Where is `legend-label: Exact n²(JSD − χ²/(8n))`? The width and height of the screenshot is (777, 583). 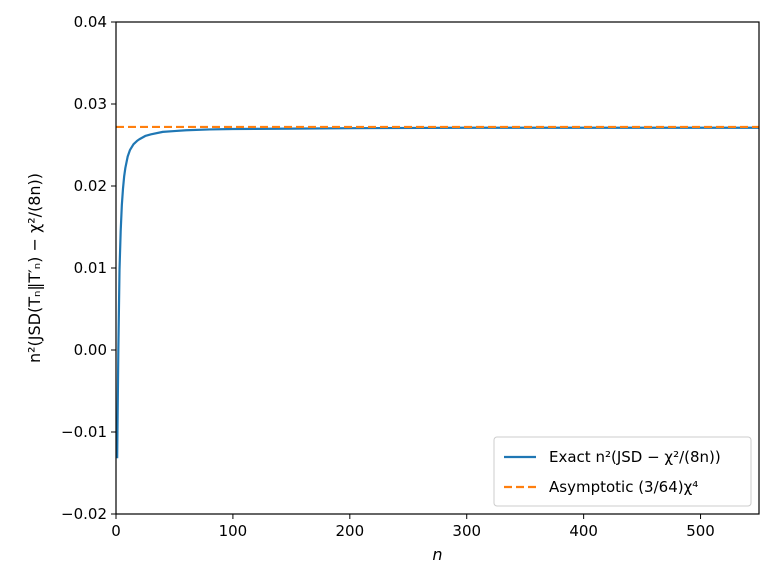 legend-label: Exact n²(JSD − χ²/(8n)) is located at coordinates (635, 457).